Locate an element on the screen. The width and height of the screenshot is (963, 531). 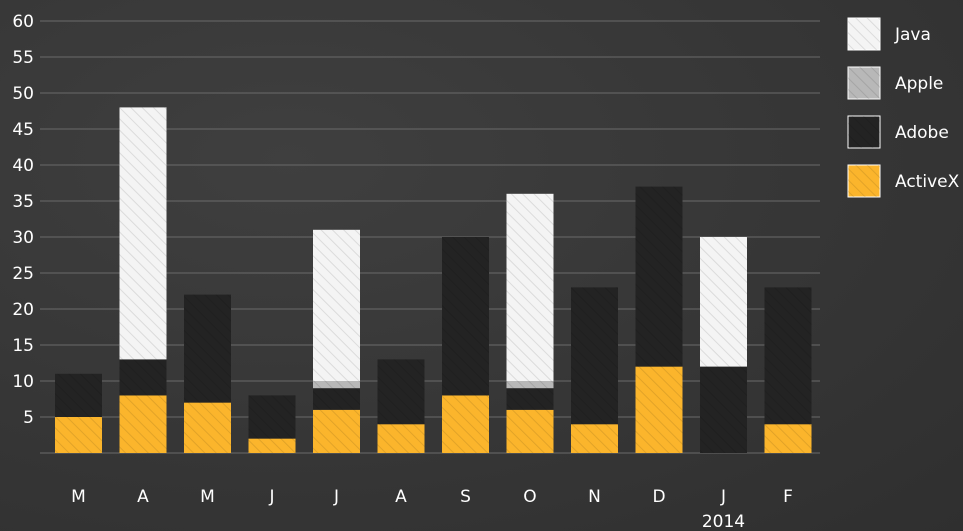
x-axis-ticks: M A M J J A S O N D J F 2014 is located at coordinates (432, 509).